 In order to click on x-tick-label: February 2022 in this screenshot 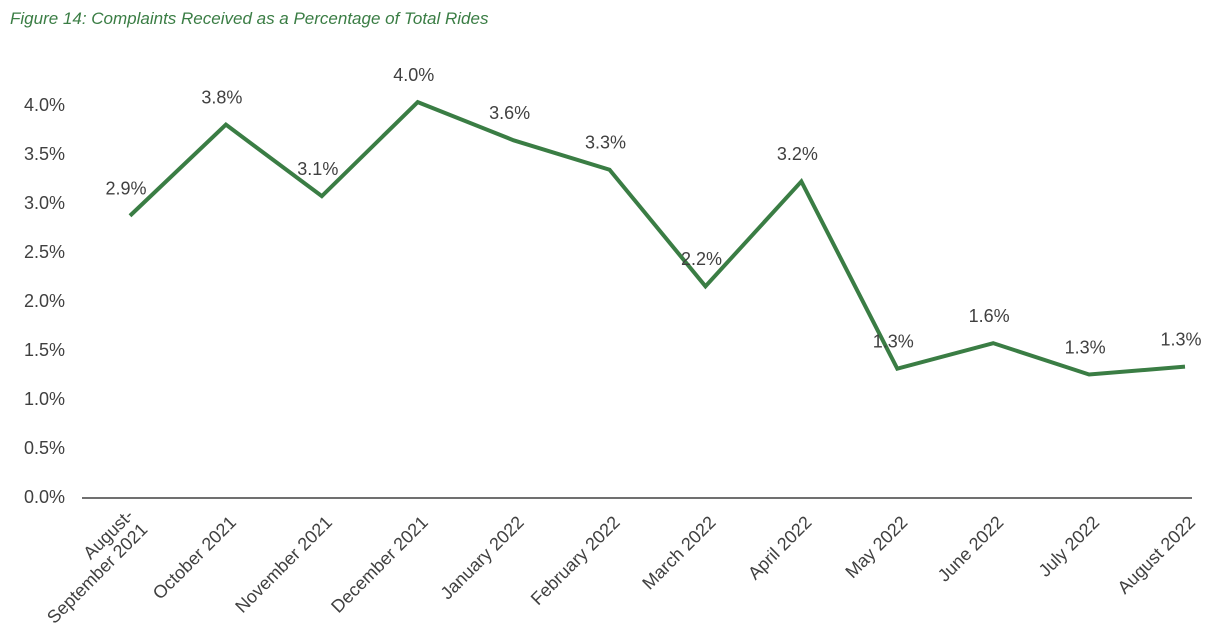, I will do `click(575, 560)`.